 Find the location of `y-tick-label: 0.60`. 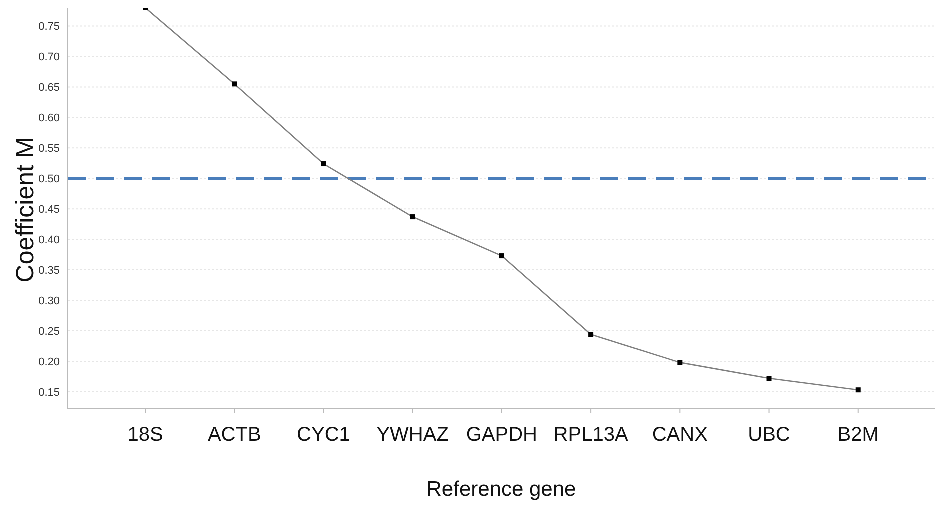

y-tick-label: 0.60 is located at coordinates (49, 118).